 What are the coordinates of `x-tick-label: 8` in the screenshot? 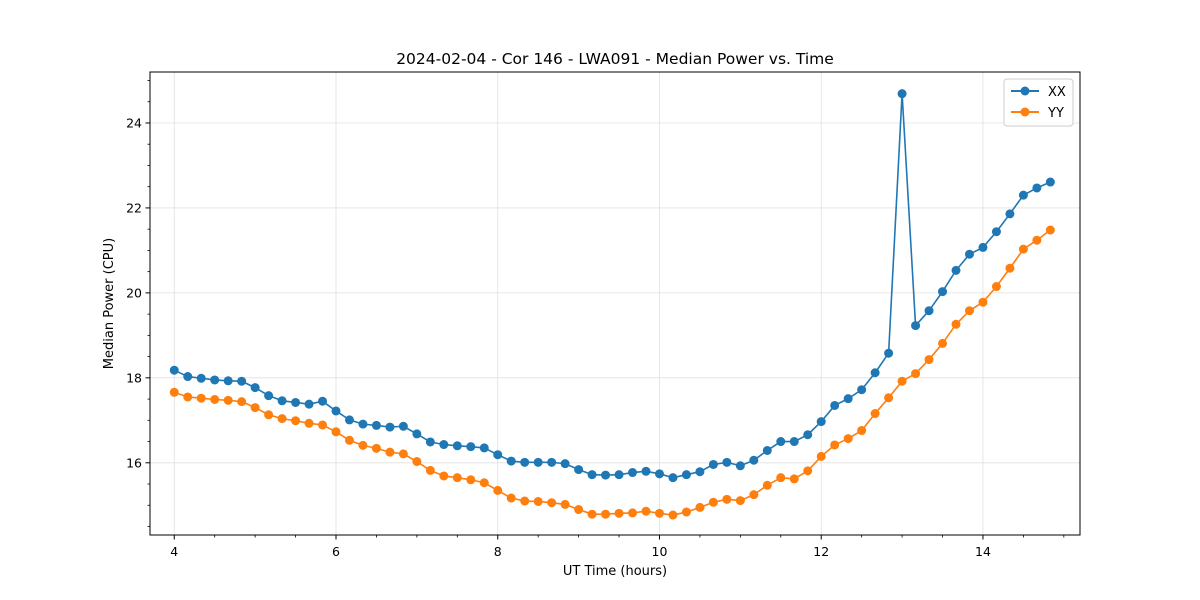 It's located at (498, 551).